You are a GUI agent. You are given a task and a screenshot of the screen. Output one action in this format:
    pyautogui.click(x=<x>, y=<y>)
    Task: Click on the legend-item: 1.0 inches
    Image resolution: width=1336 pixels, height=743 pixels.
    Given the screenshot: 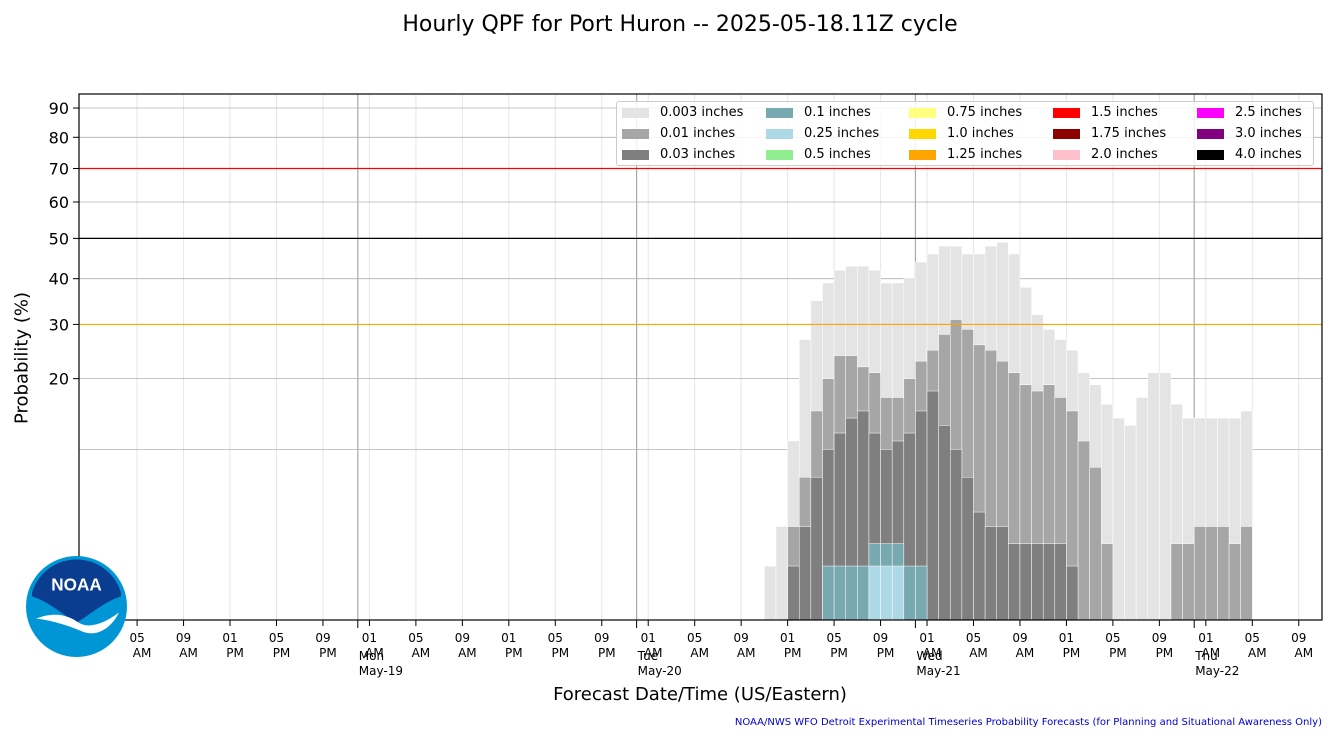 What is the action you would take?
    pyautogui.click(x=961, y=133)
    